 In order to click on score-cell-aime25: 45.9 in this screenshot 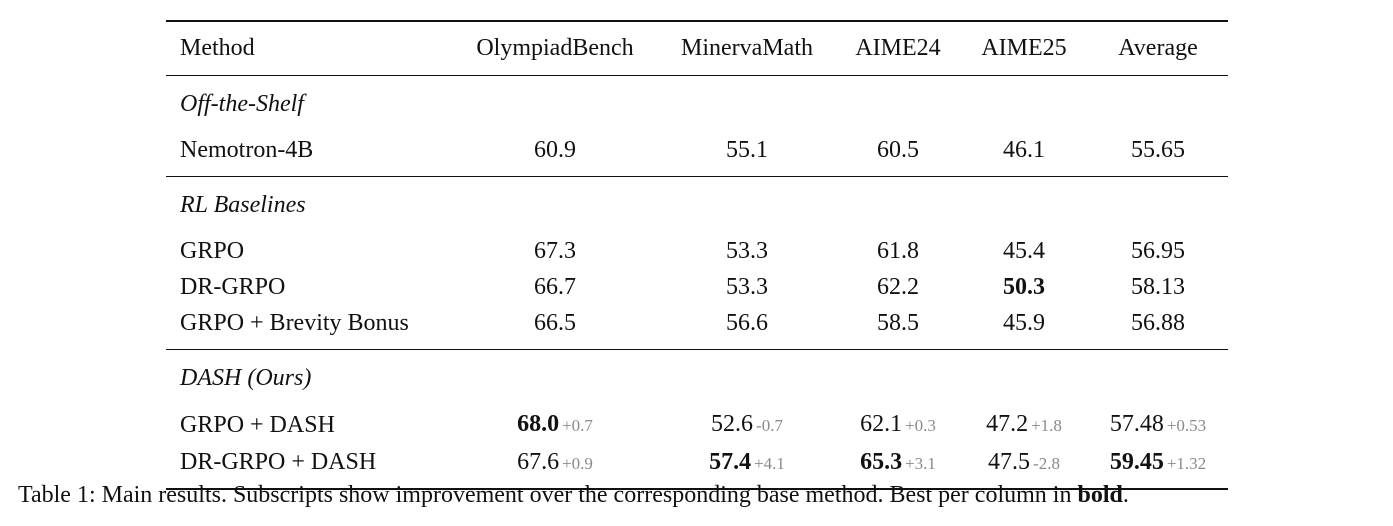, I will do `click(1024, 327)`.